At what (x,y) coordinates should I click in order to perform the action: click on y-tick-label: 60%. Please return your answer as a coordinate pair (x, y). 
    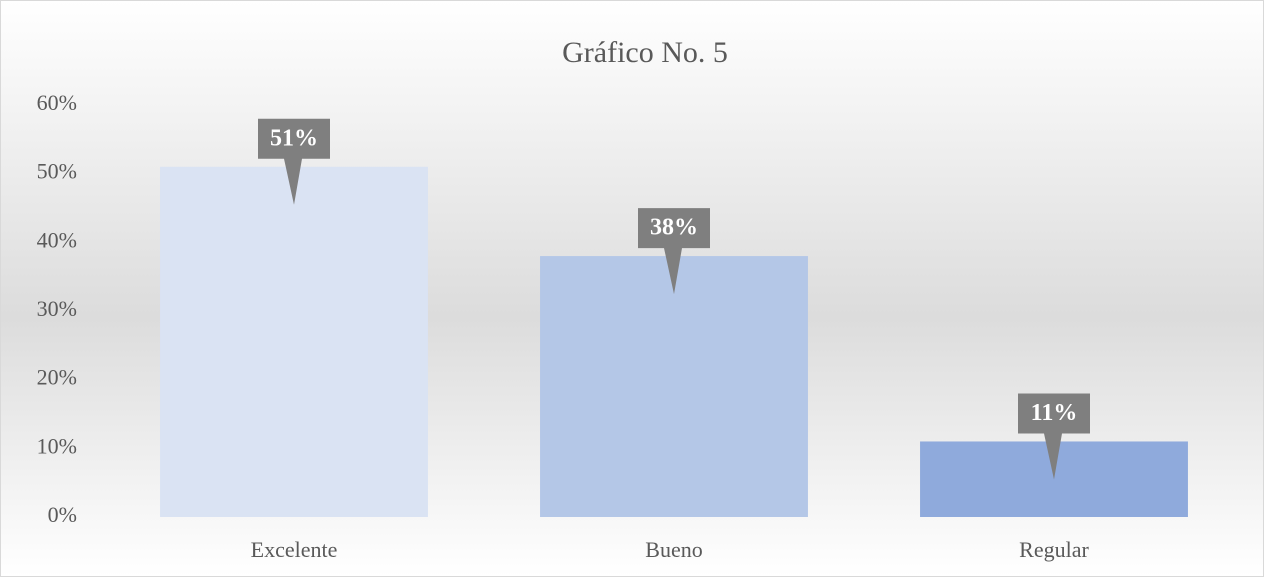
    Looking at the image, I should click on (57, 102).